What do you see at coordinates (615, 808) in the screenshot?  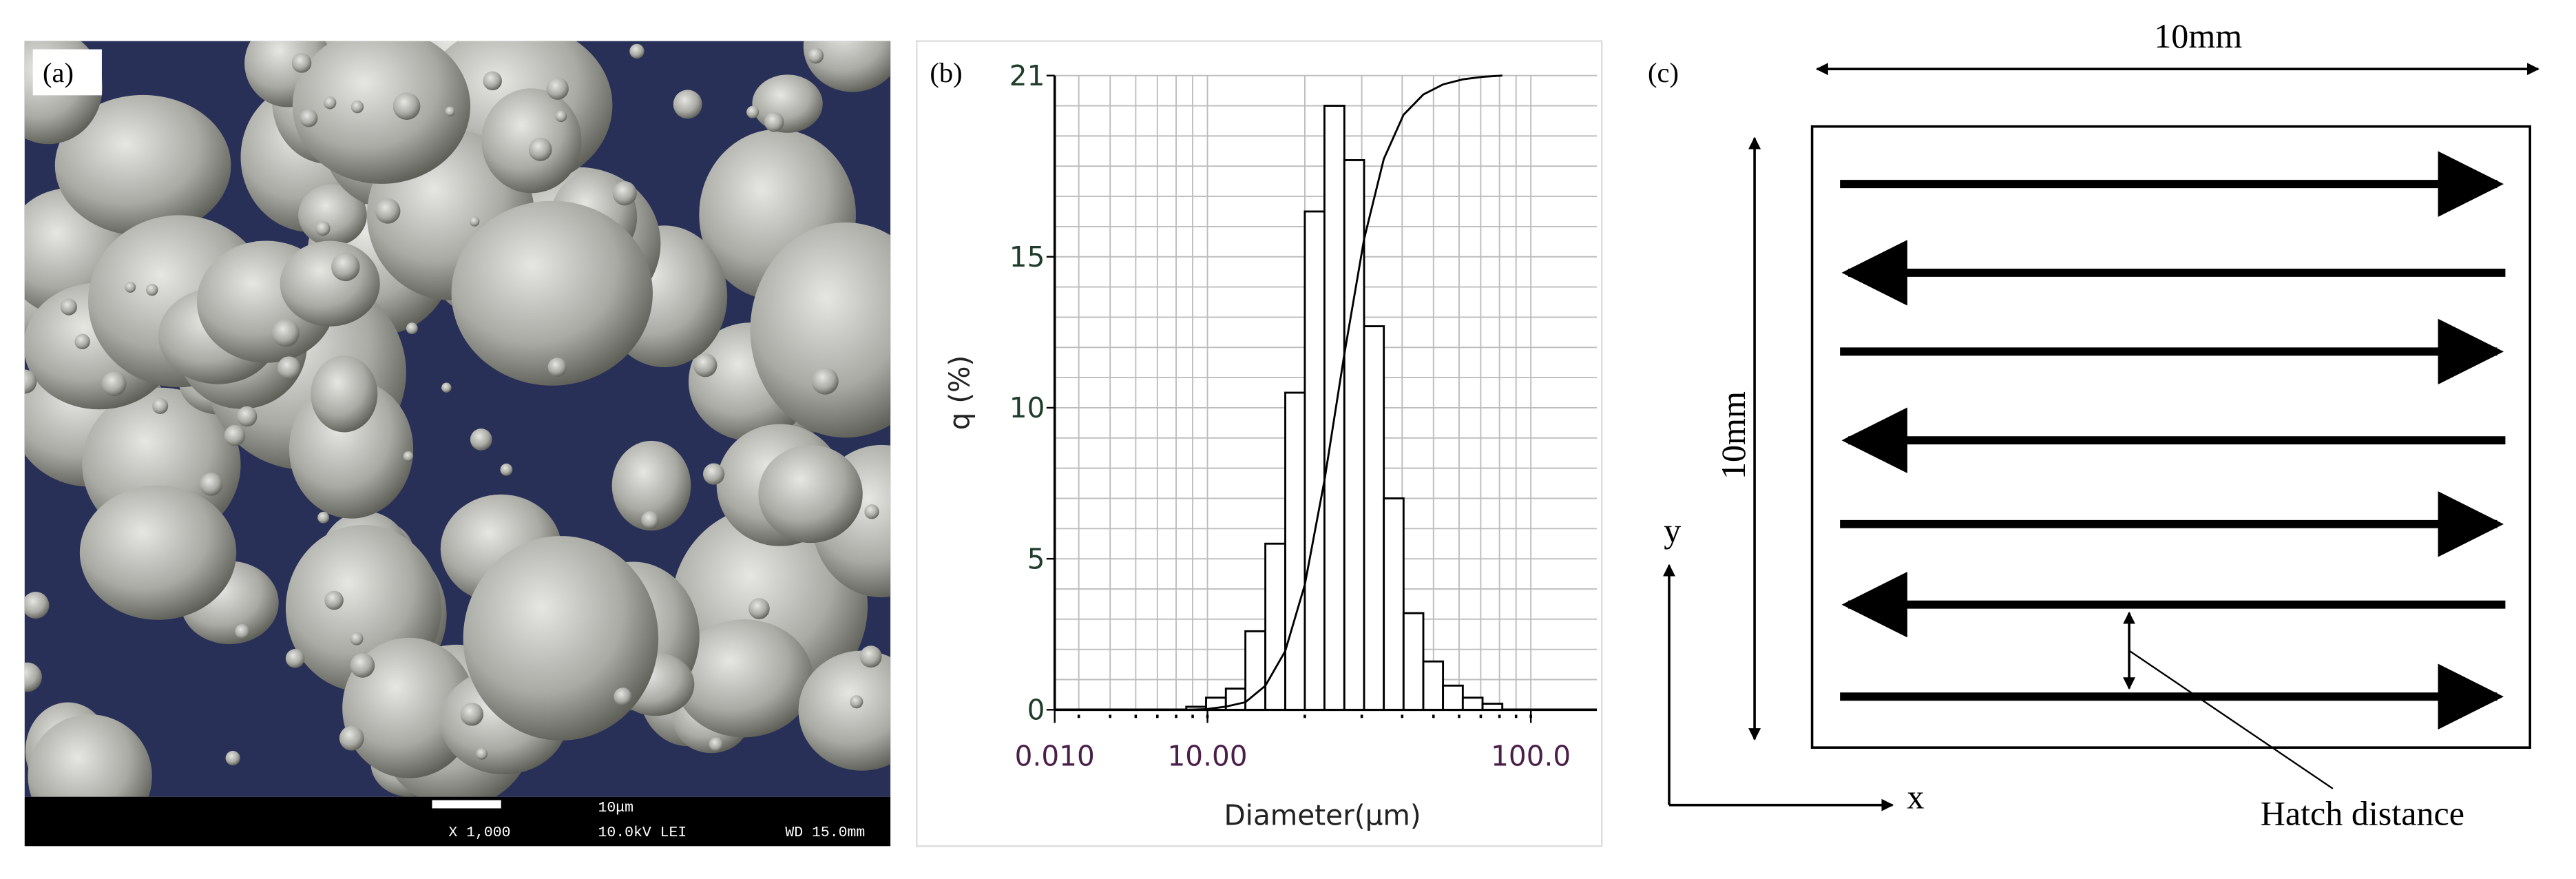 I see `scale-label: 10μm` at bounding box center [615, 808].